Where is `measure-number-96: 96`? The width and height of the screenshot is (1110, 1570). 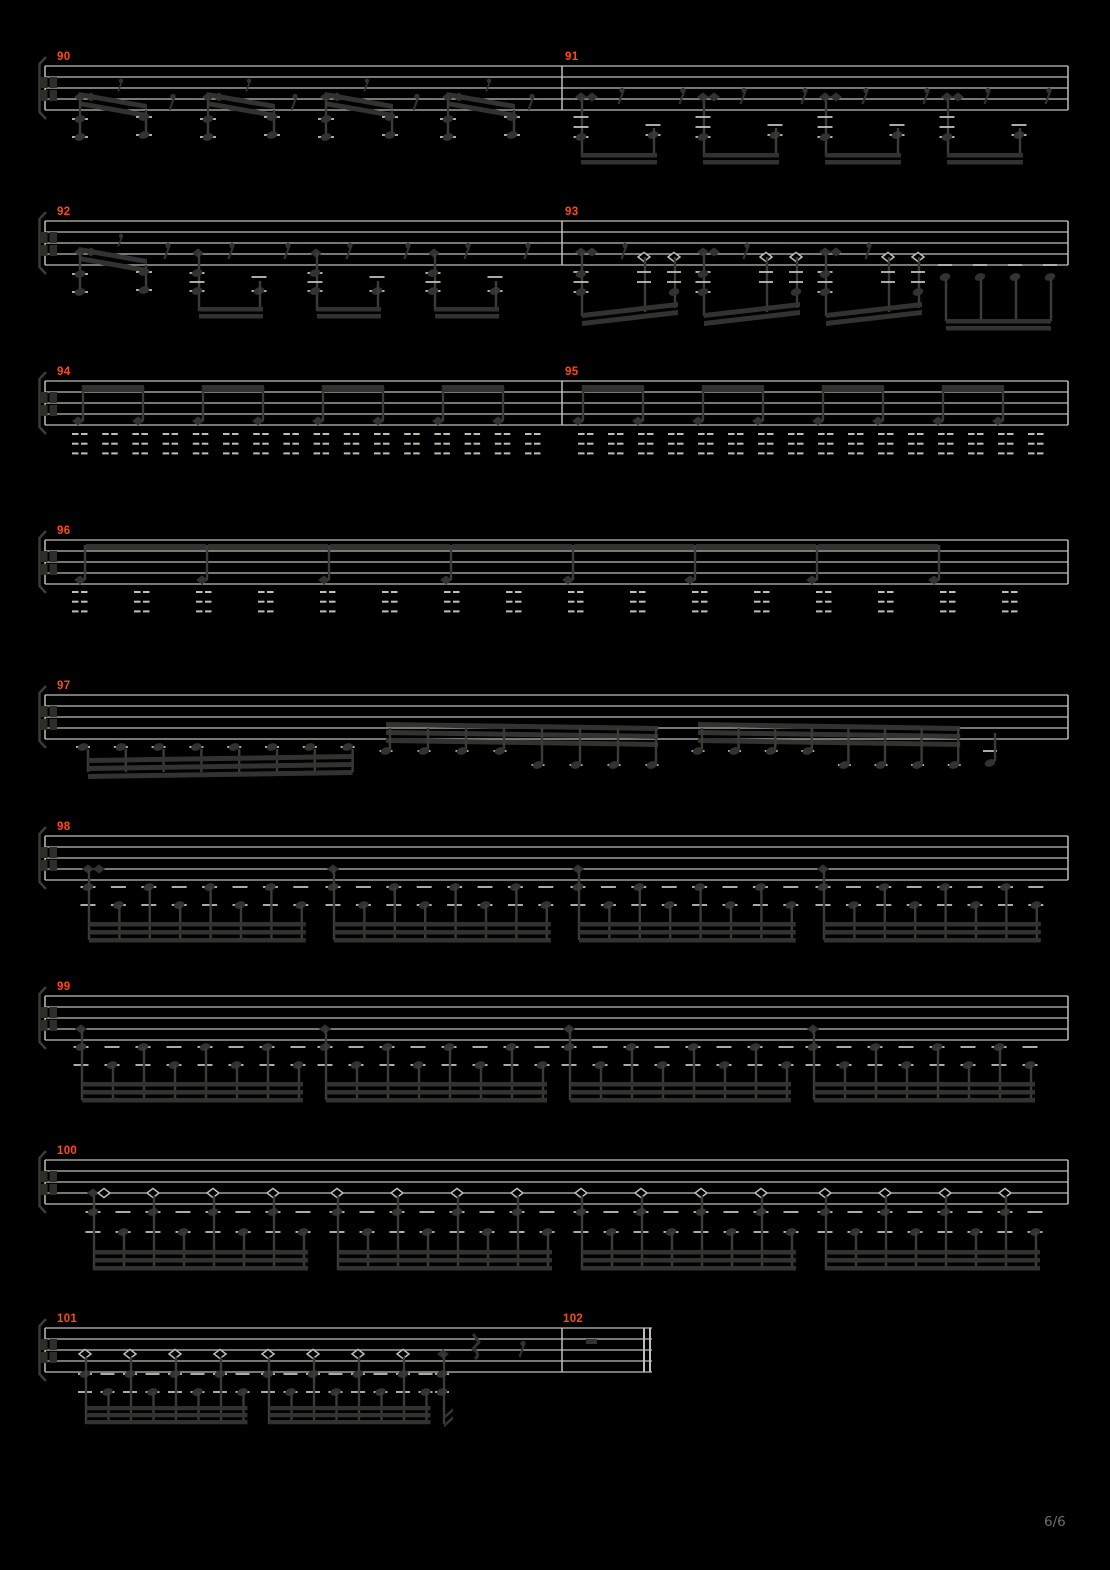 measure-number-96: 96 is located at coordinates (64, 531).